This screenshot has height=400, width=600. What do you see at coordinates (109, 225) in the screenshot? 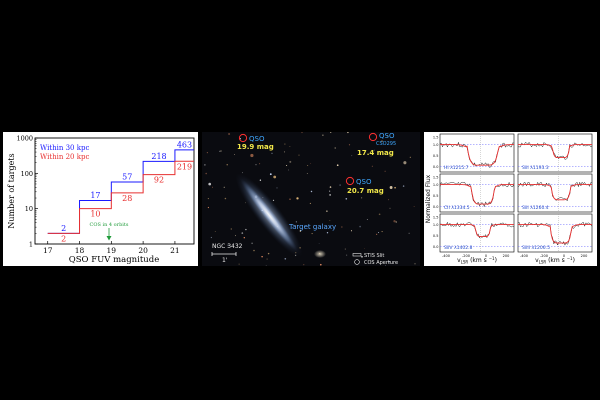
I see `cos-annotation-label: COS in 4 orbits` at bounding box center [109, 225].